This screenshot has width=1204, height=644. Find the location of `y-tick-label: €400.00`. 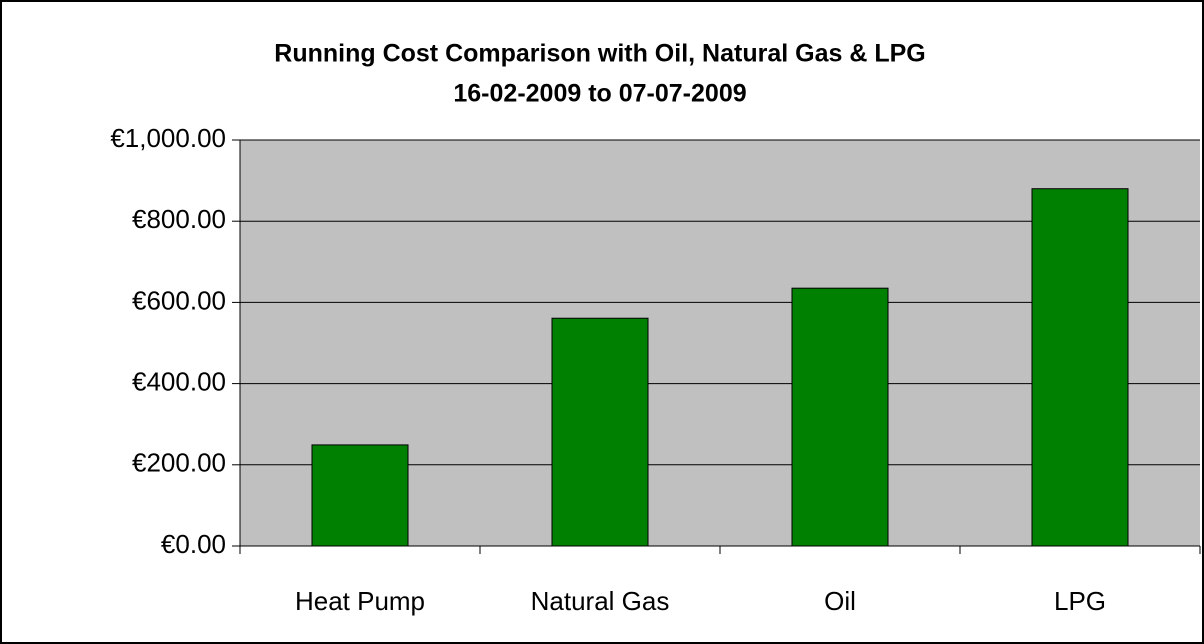

y-tick-label: €400.00 is located at coordinates (179, 381).